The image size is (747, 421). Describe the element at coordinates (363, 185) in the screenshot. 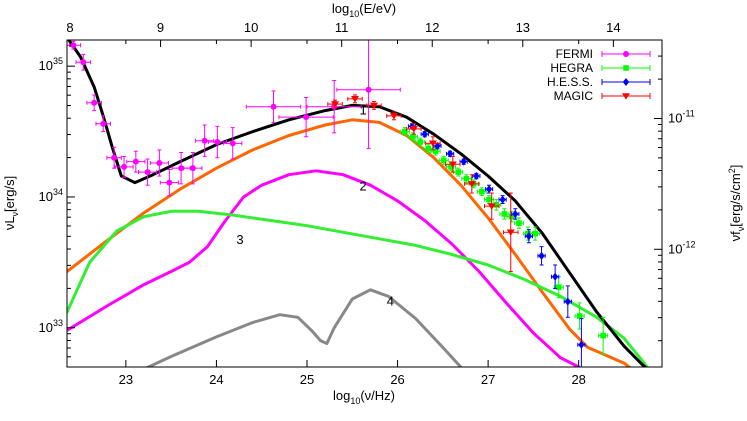

I see `curve-label: 2` at that location.